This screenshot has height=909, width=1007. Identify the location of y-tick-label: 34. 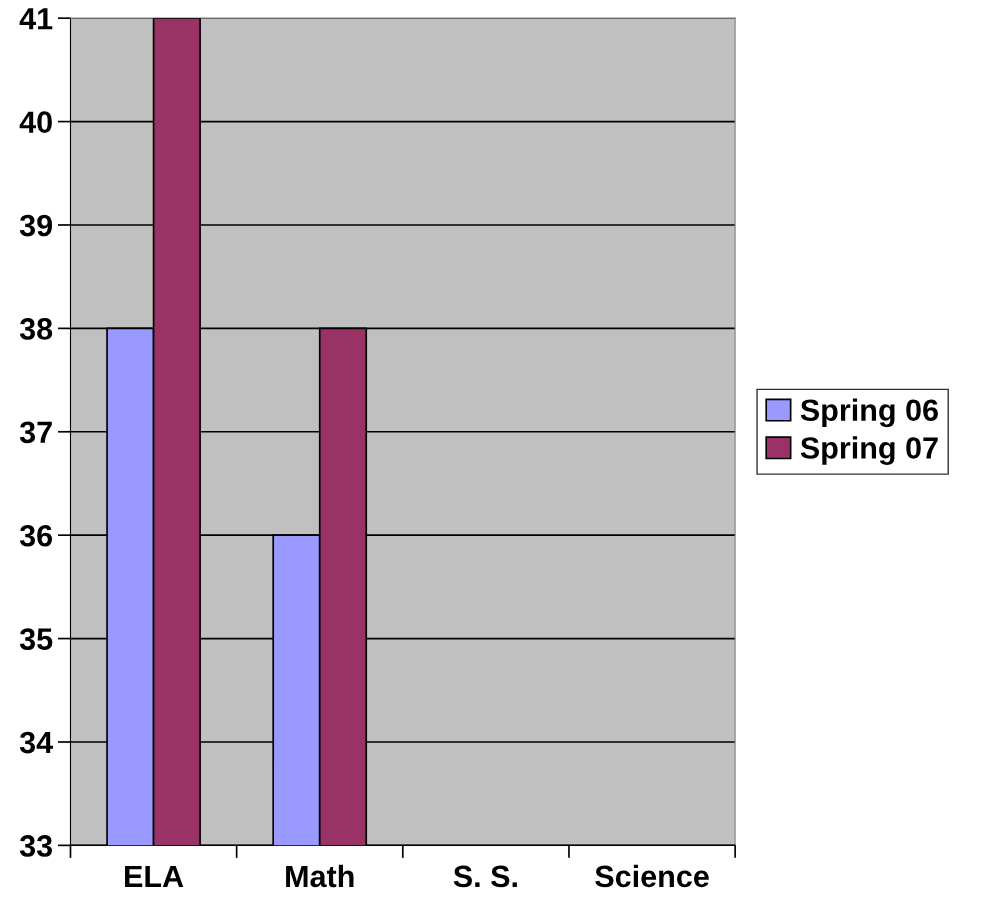
(36, 742).